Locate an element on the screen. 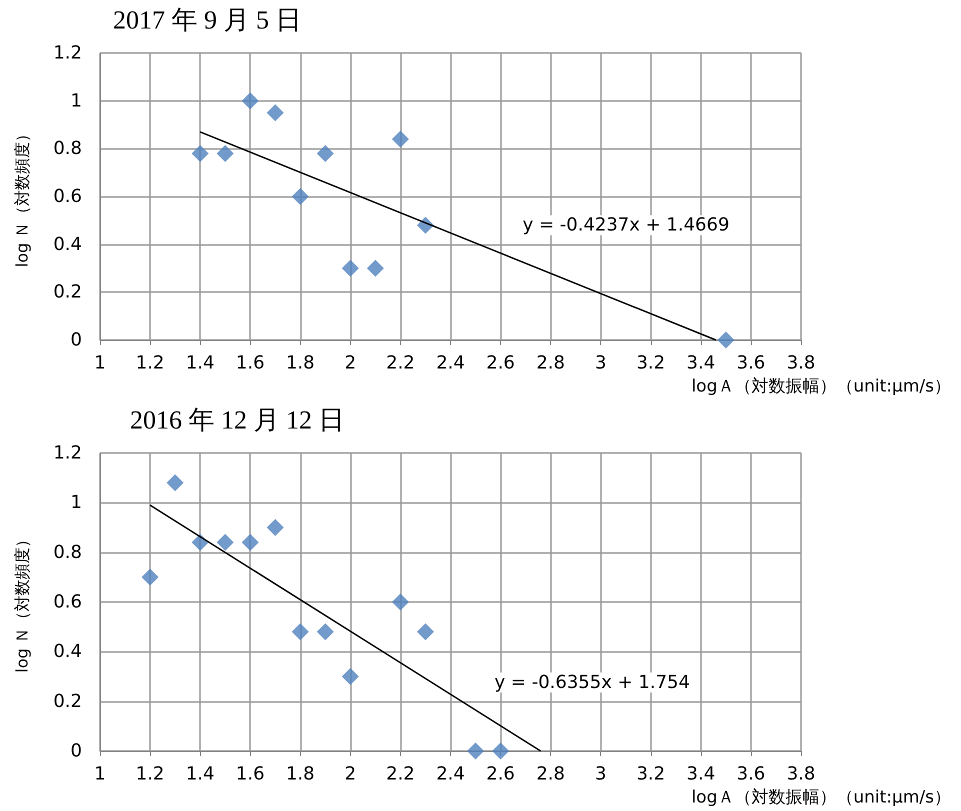 The height and width of the screenshot is (811, 961). chart-title: 2017 年 9 月 5 日 is located at coordinates (207, 20).